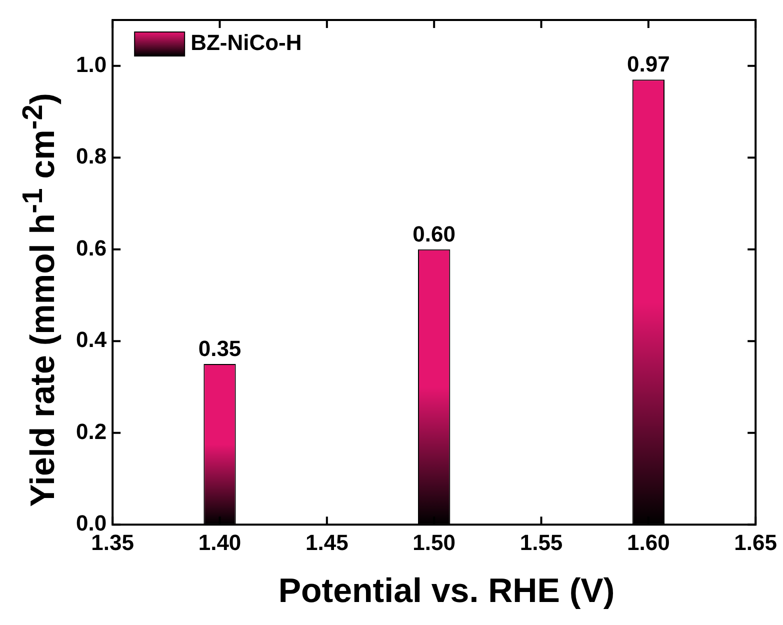  Describe the element at coordinates (220, 542) in the screenshot. I see `x-tick-label: 1.40` at that location.